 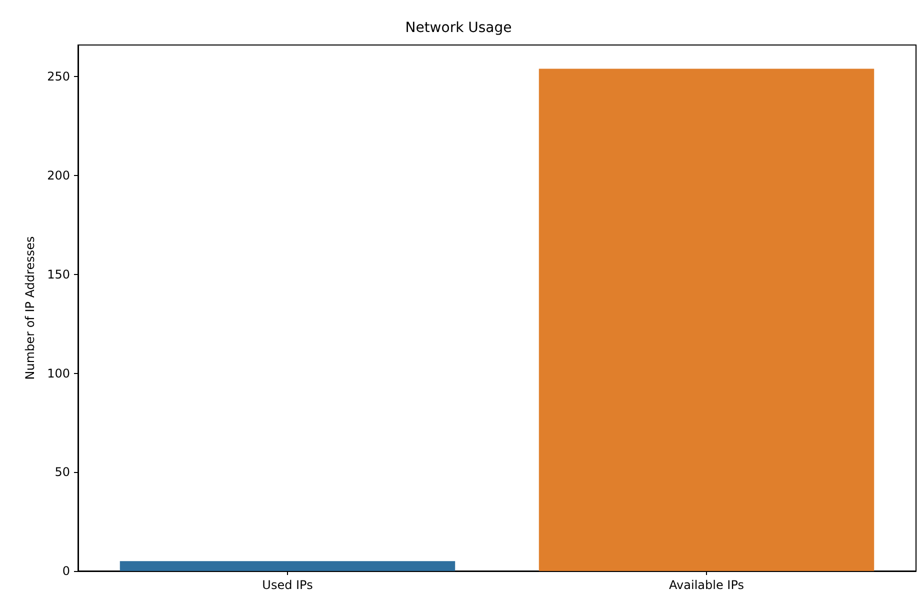 What do you see at coordinates (58, 373) in the screenshot?
I see `y-tick-label: 100` at bounding box center [58, 373].